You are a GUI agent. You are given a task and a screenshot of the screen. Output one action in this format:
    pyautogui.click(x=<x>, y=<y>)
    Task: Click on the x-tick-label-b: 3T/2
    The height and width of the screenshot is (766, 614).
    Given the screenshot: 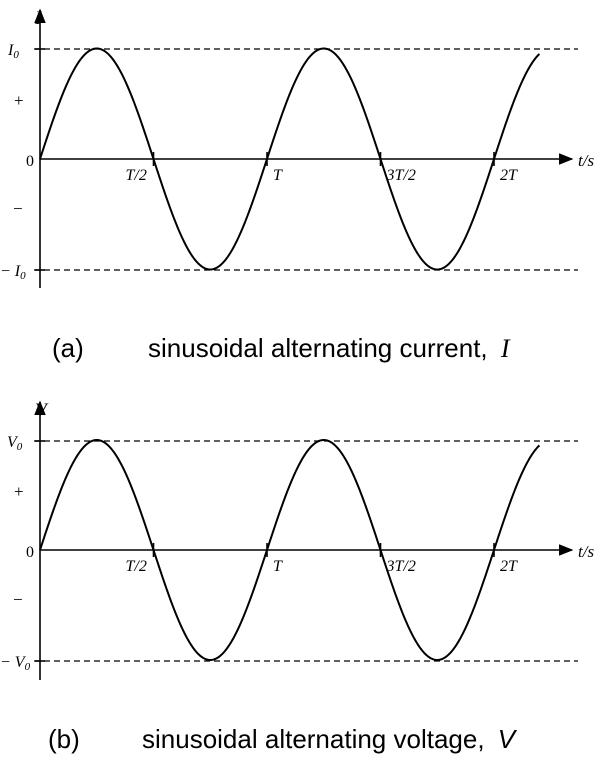 What is the action you would take?
    pyautogui.click(x=401, y=566)
    